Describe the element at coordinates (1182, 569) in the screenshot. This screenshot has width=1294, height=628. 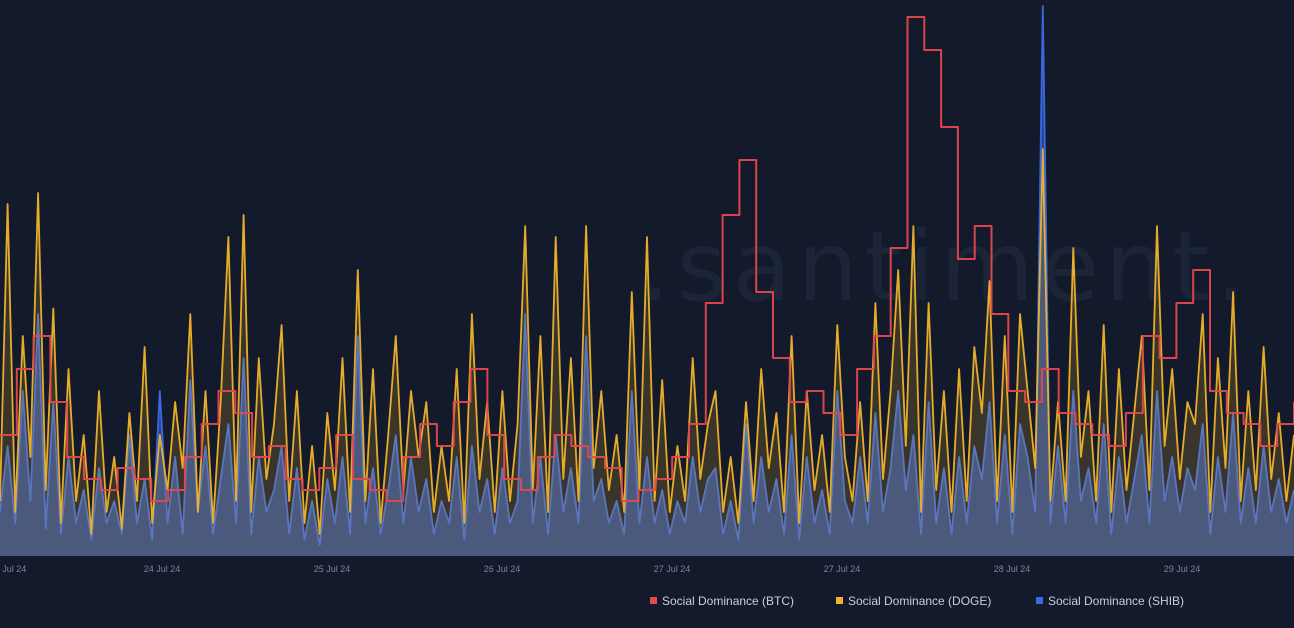
I see `x-tick-label: 29 Jul 24` at that location.